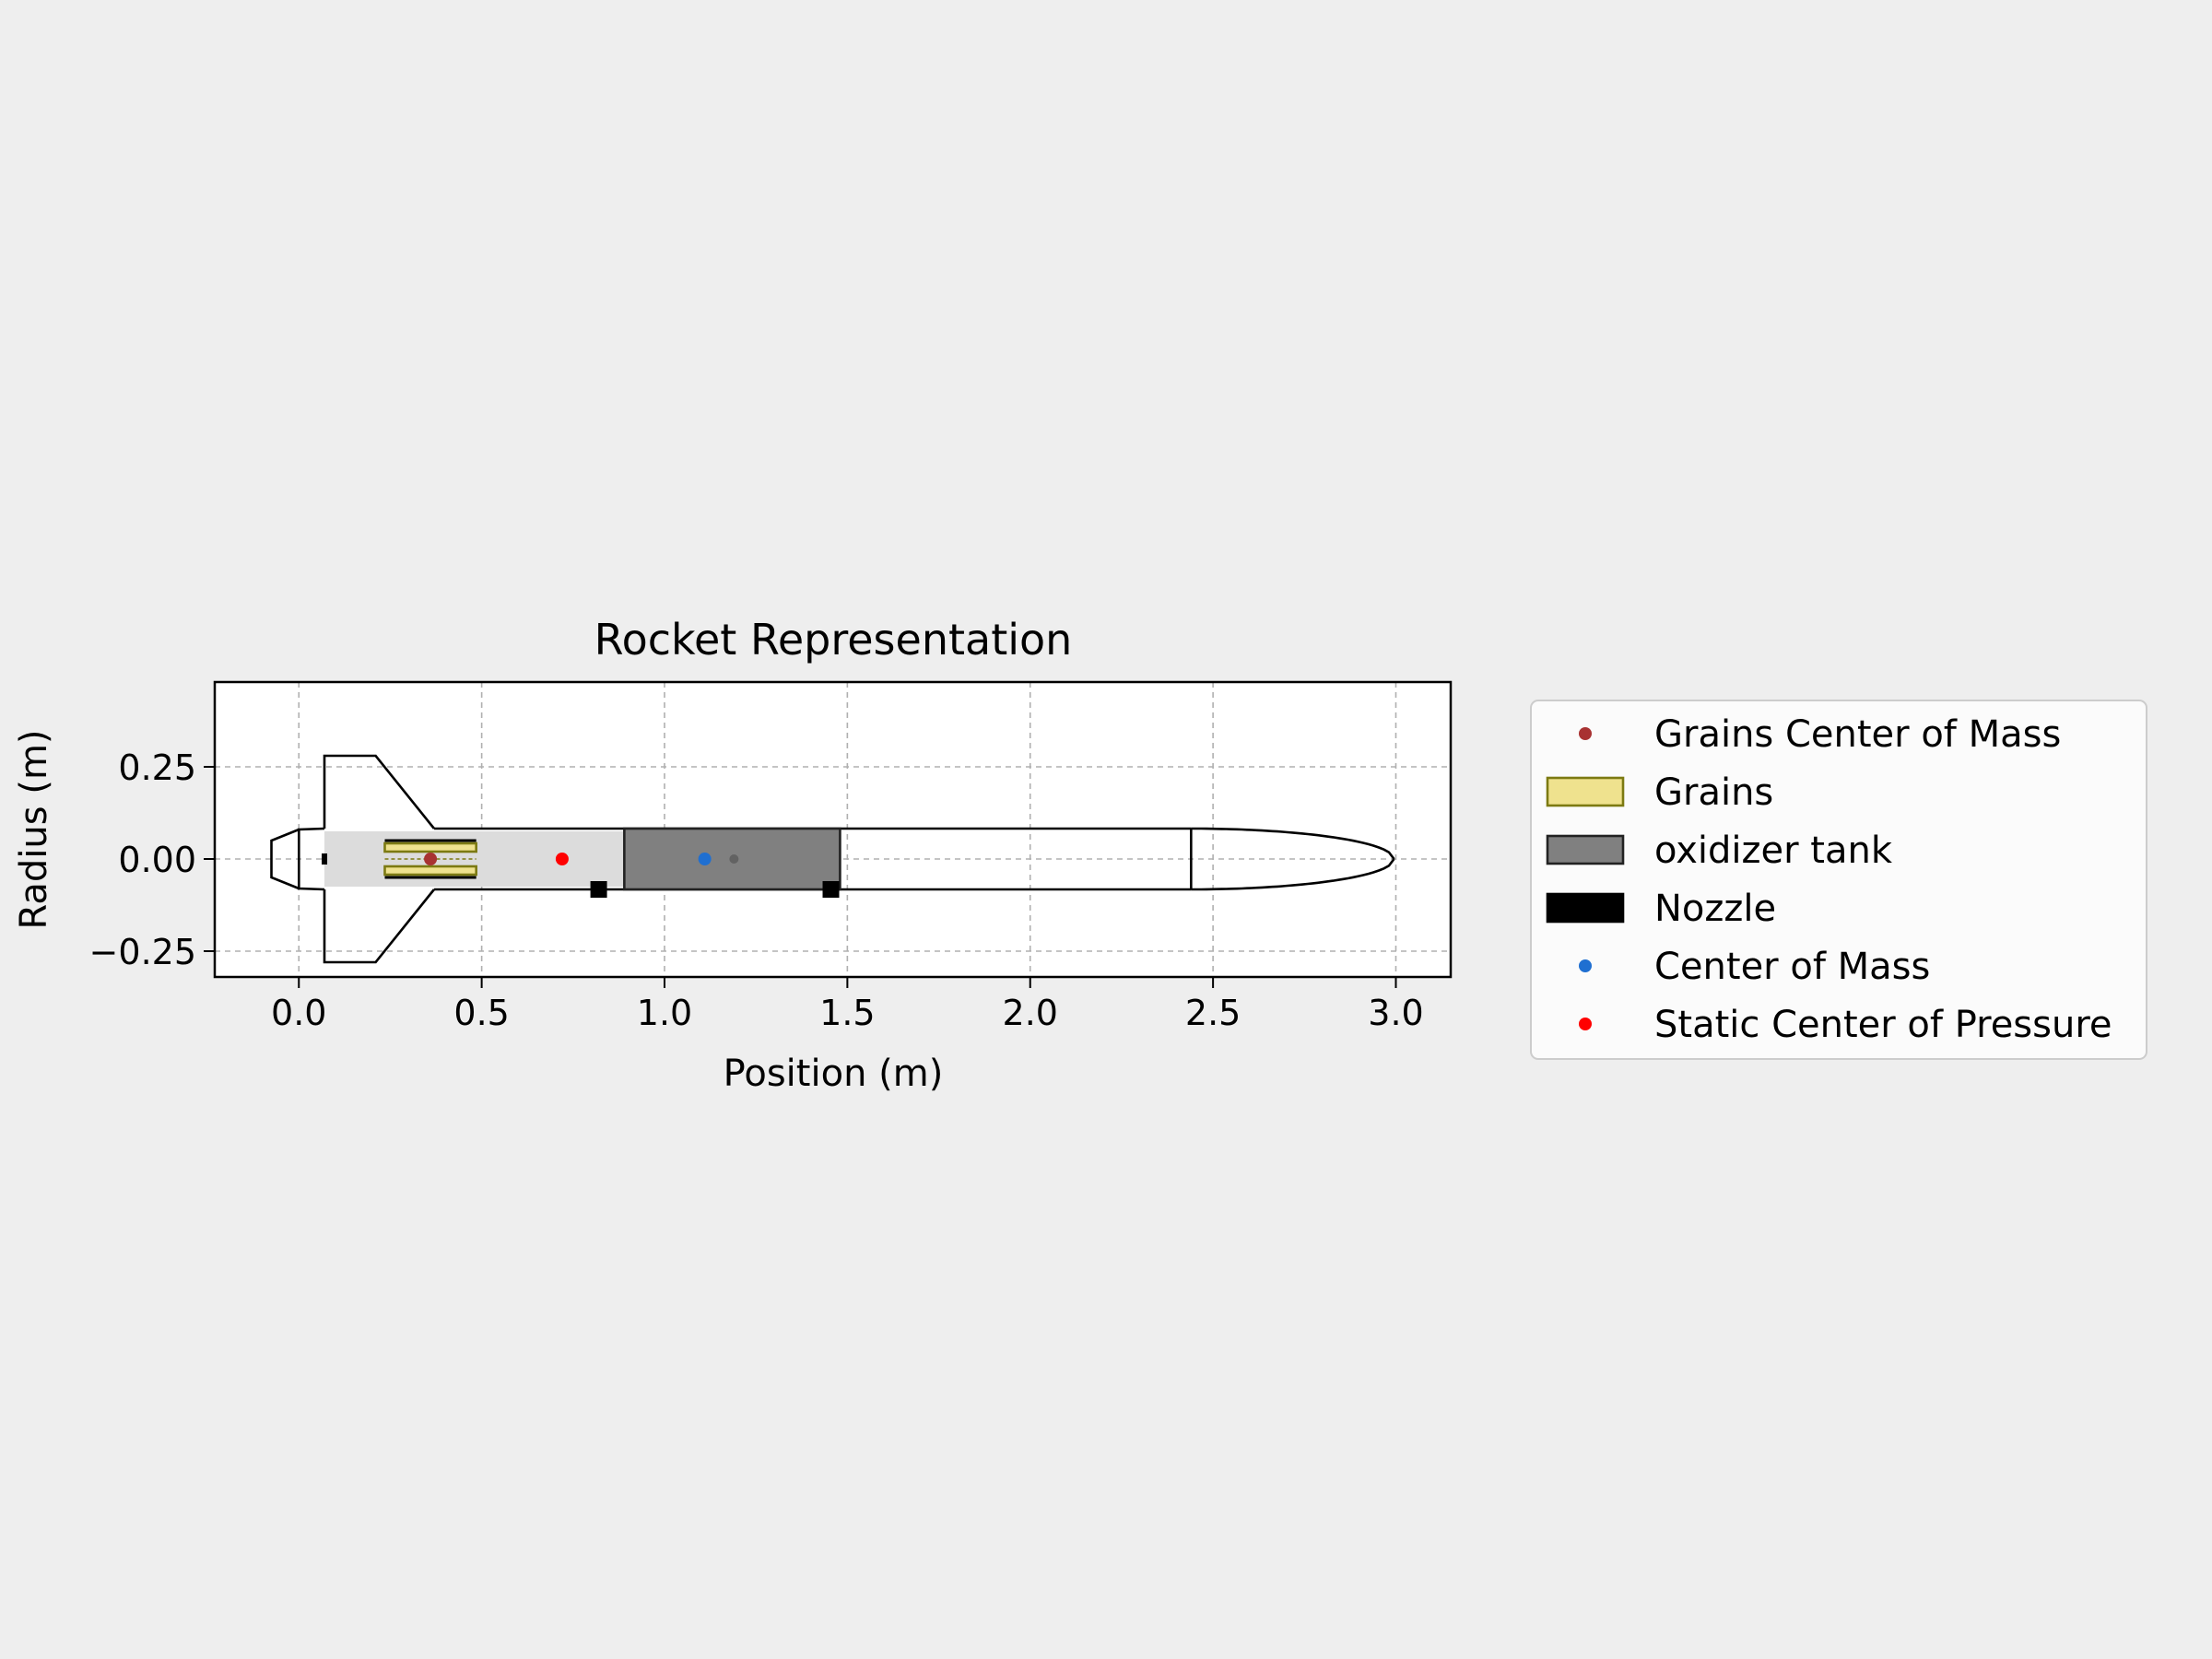 The image size is (2212, 1659). I want to click on legend-label: Grains Center of Mass, so click(1857, 734).